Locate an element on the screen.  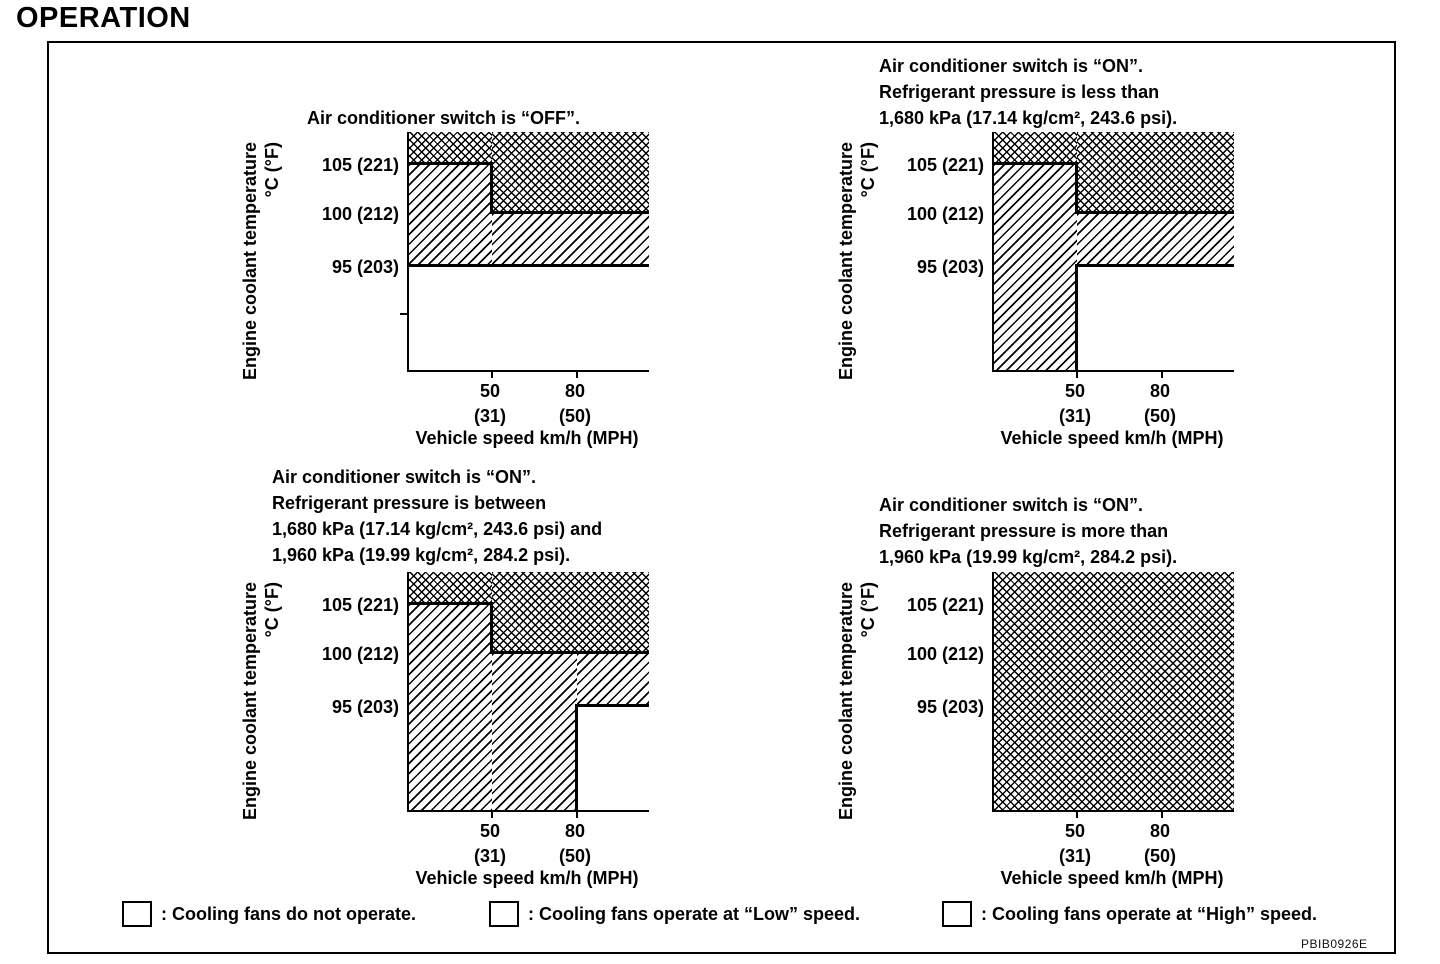
figure-code: PBIB0926E is located at coordinates (1334, 944).